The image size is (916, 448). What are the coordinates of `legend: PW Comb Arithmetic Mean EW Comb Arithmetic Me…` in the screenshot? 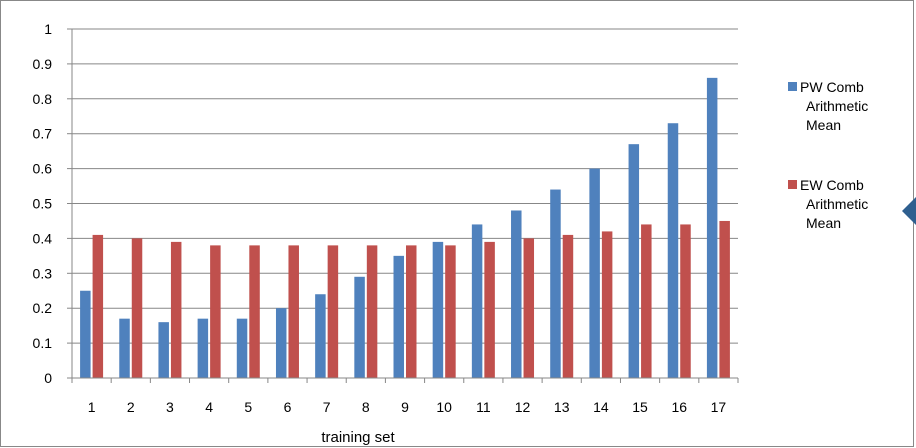 It's located at (828, 155).